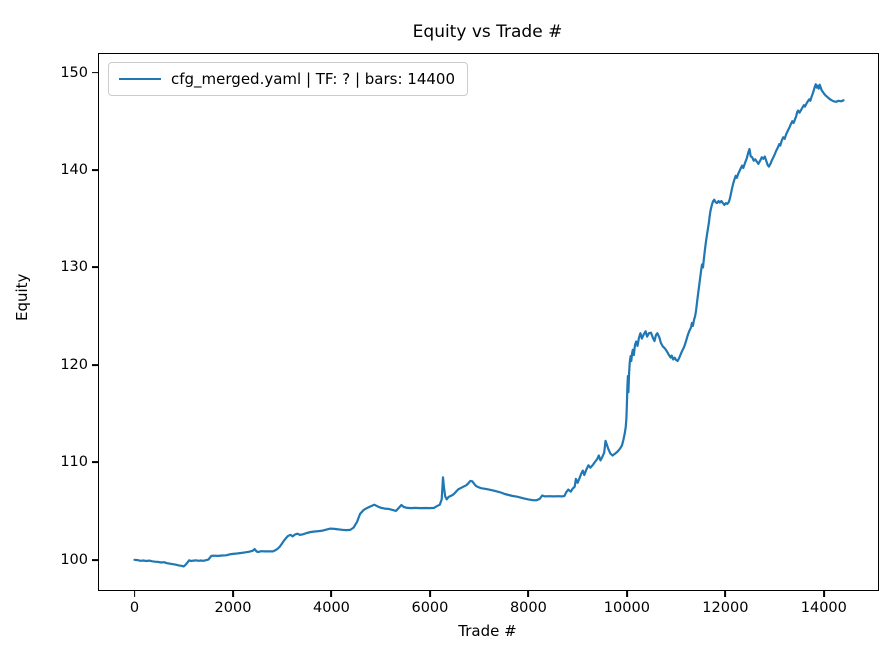 This screenshot has width=896, height=672. Describe the element at coordinates (22, 297) in the screenshot. I see `y-axis-label: Equity` at that location.